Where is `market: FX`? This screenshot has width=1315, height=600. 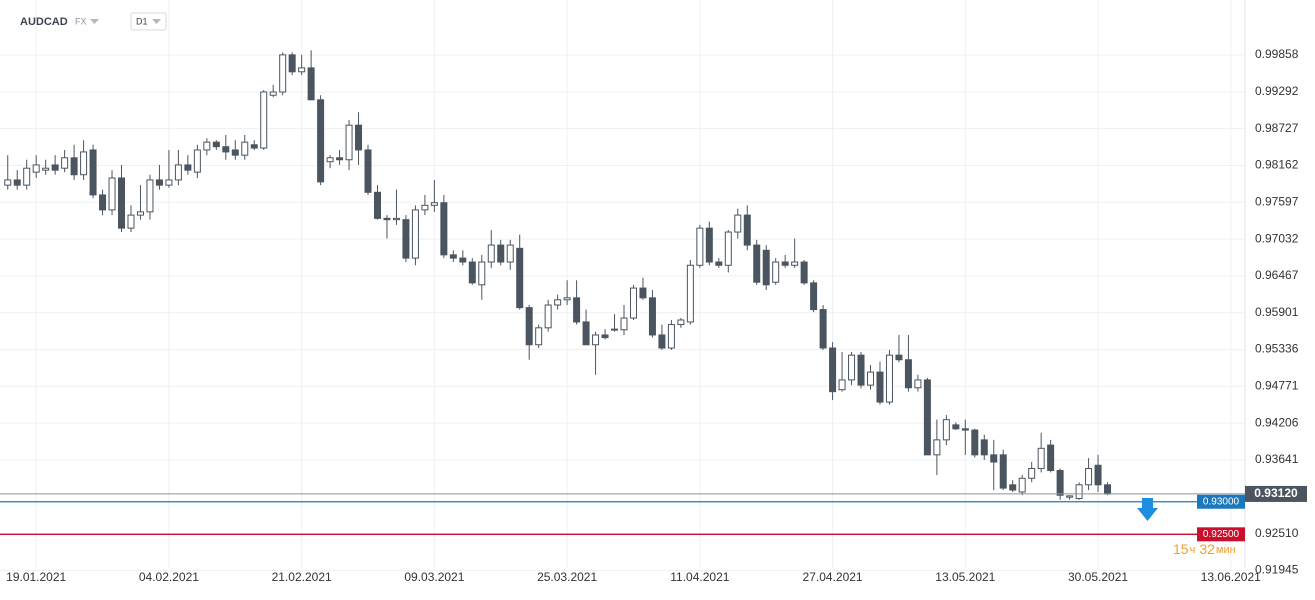
market: FX is located at coordinates (81, 21).